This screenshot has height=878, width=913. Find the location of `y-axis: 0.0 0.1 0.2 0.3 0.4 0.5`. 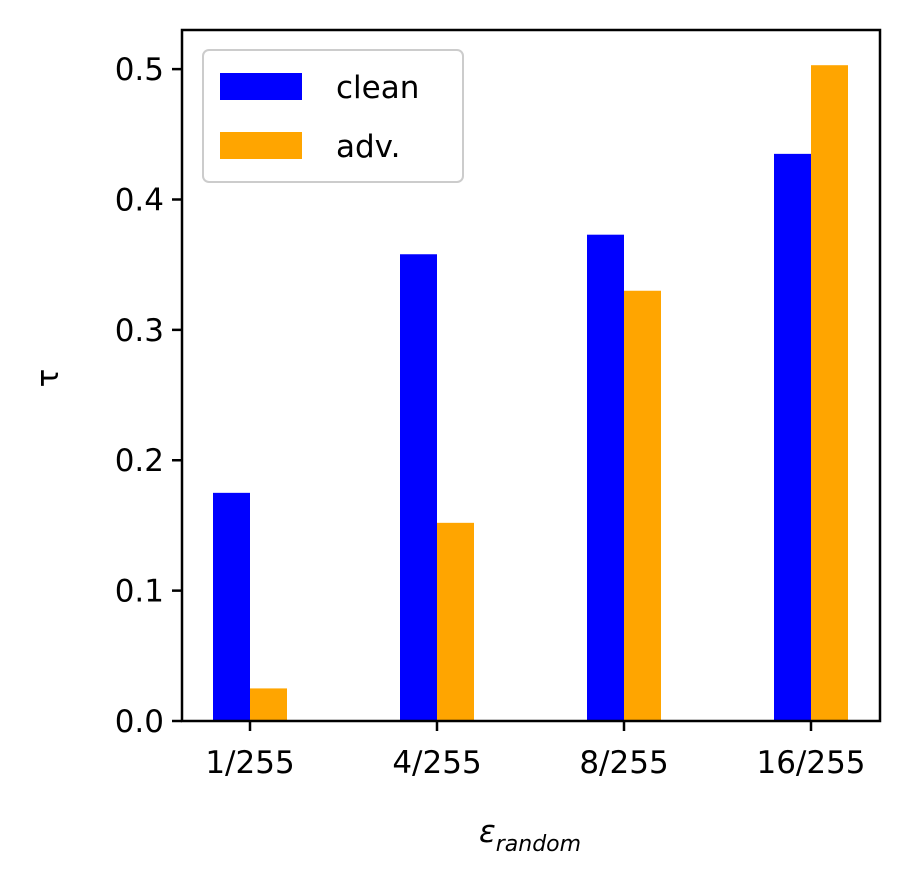

y-axis: 0.0 0.1 0.2 0.3 0.4 0.5 is located at coordinates (148, 396).